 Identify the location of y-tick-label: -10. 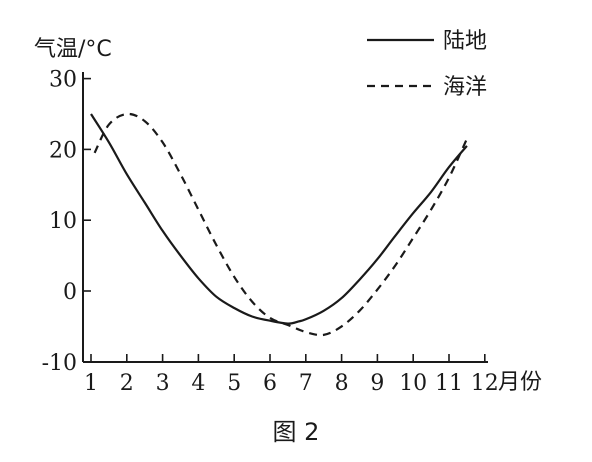
(59, 363).